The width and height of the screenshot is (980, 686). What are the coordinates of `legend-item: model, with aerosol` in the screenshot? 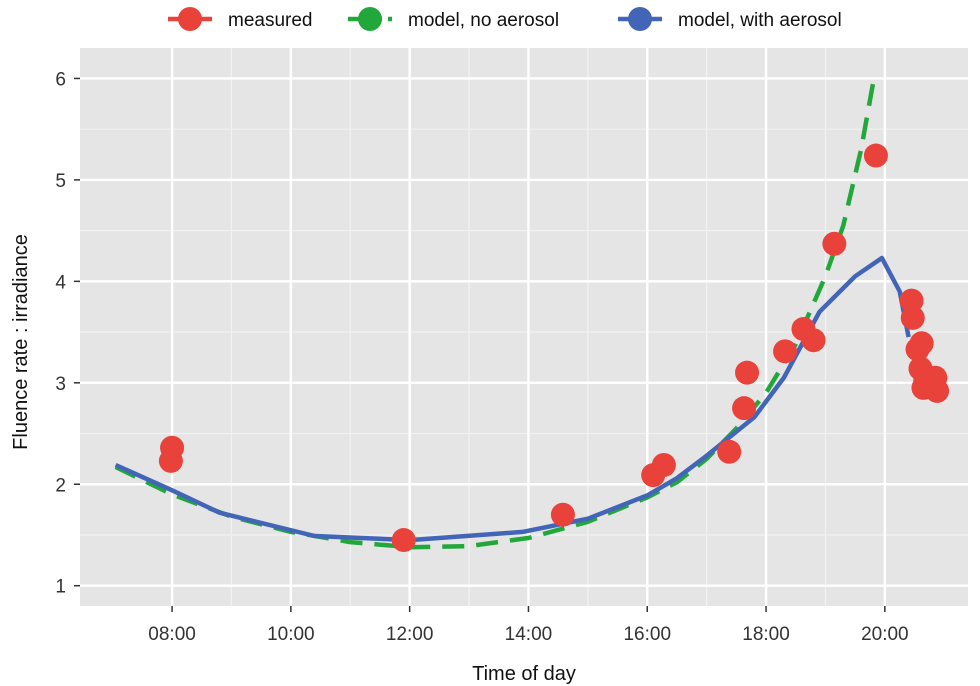 It's located at (730, 19).